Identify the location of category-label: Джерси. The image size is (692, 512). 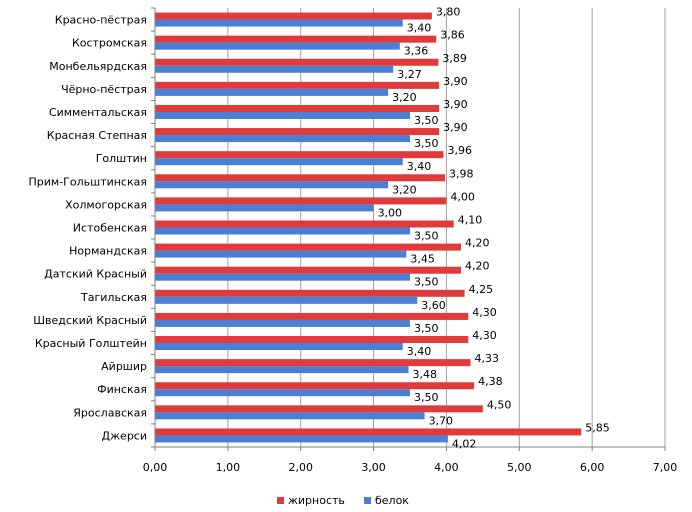
(124, 435).